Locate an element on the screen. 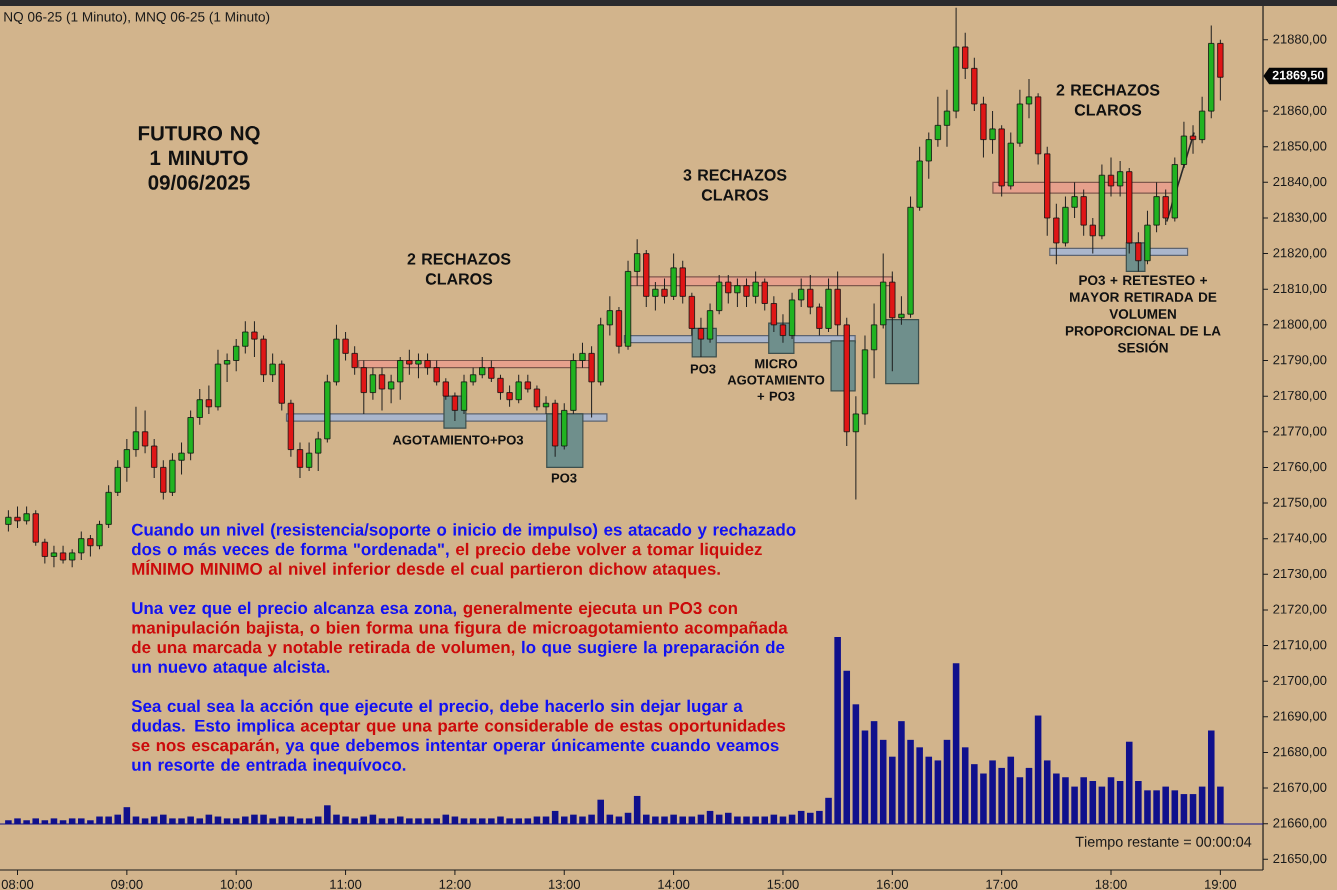 The height and width of the screenshot is (890, 1337). y-tick-label: 21660,00 is located at coordinates (1300, 824).